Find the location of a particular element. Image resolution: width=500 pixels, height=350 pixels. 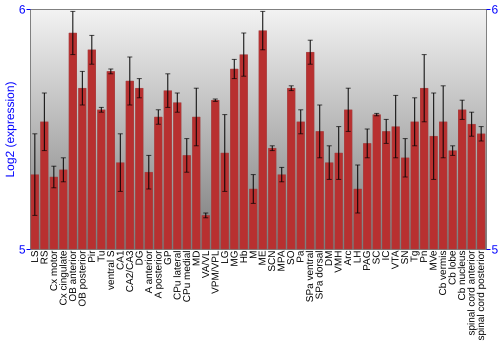

x-tick-label: Tg is located at coordinates (415, 256).